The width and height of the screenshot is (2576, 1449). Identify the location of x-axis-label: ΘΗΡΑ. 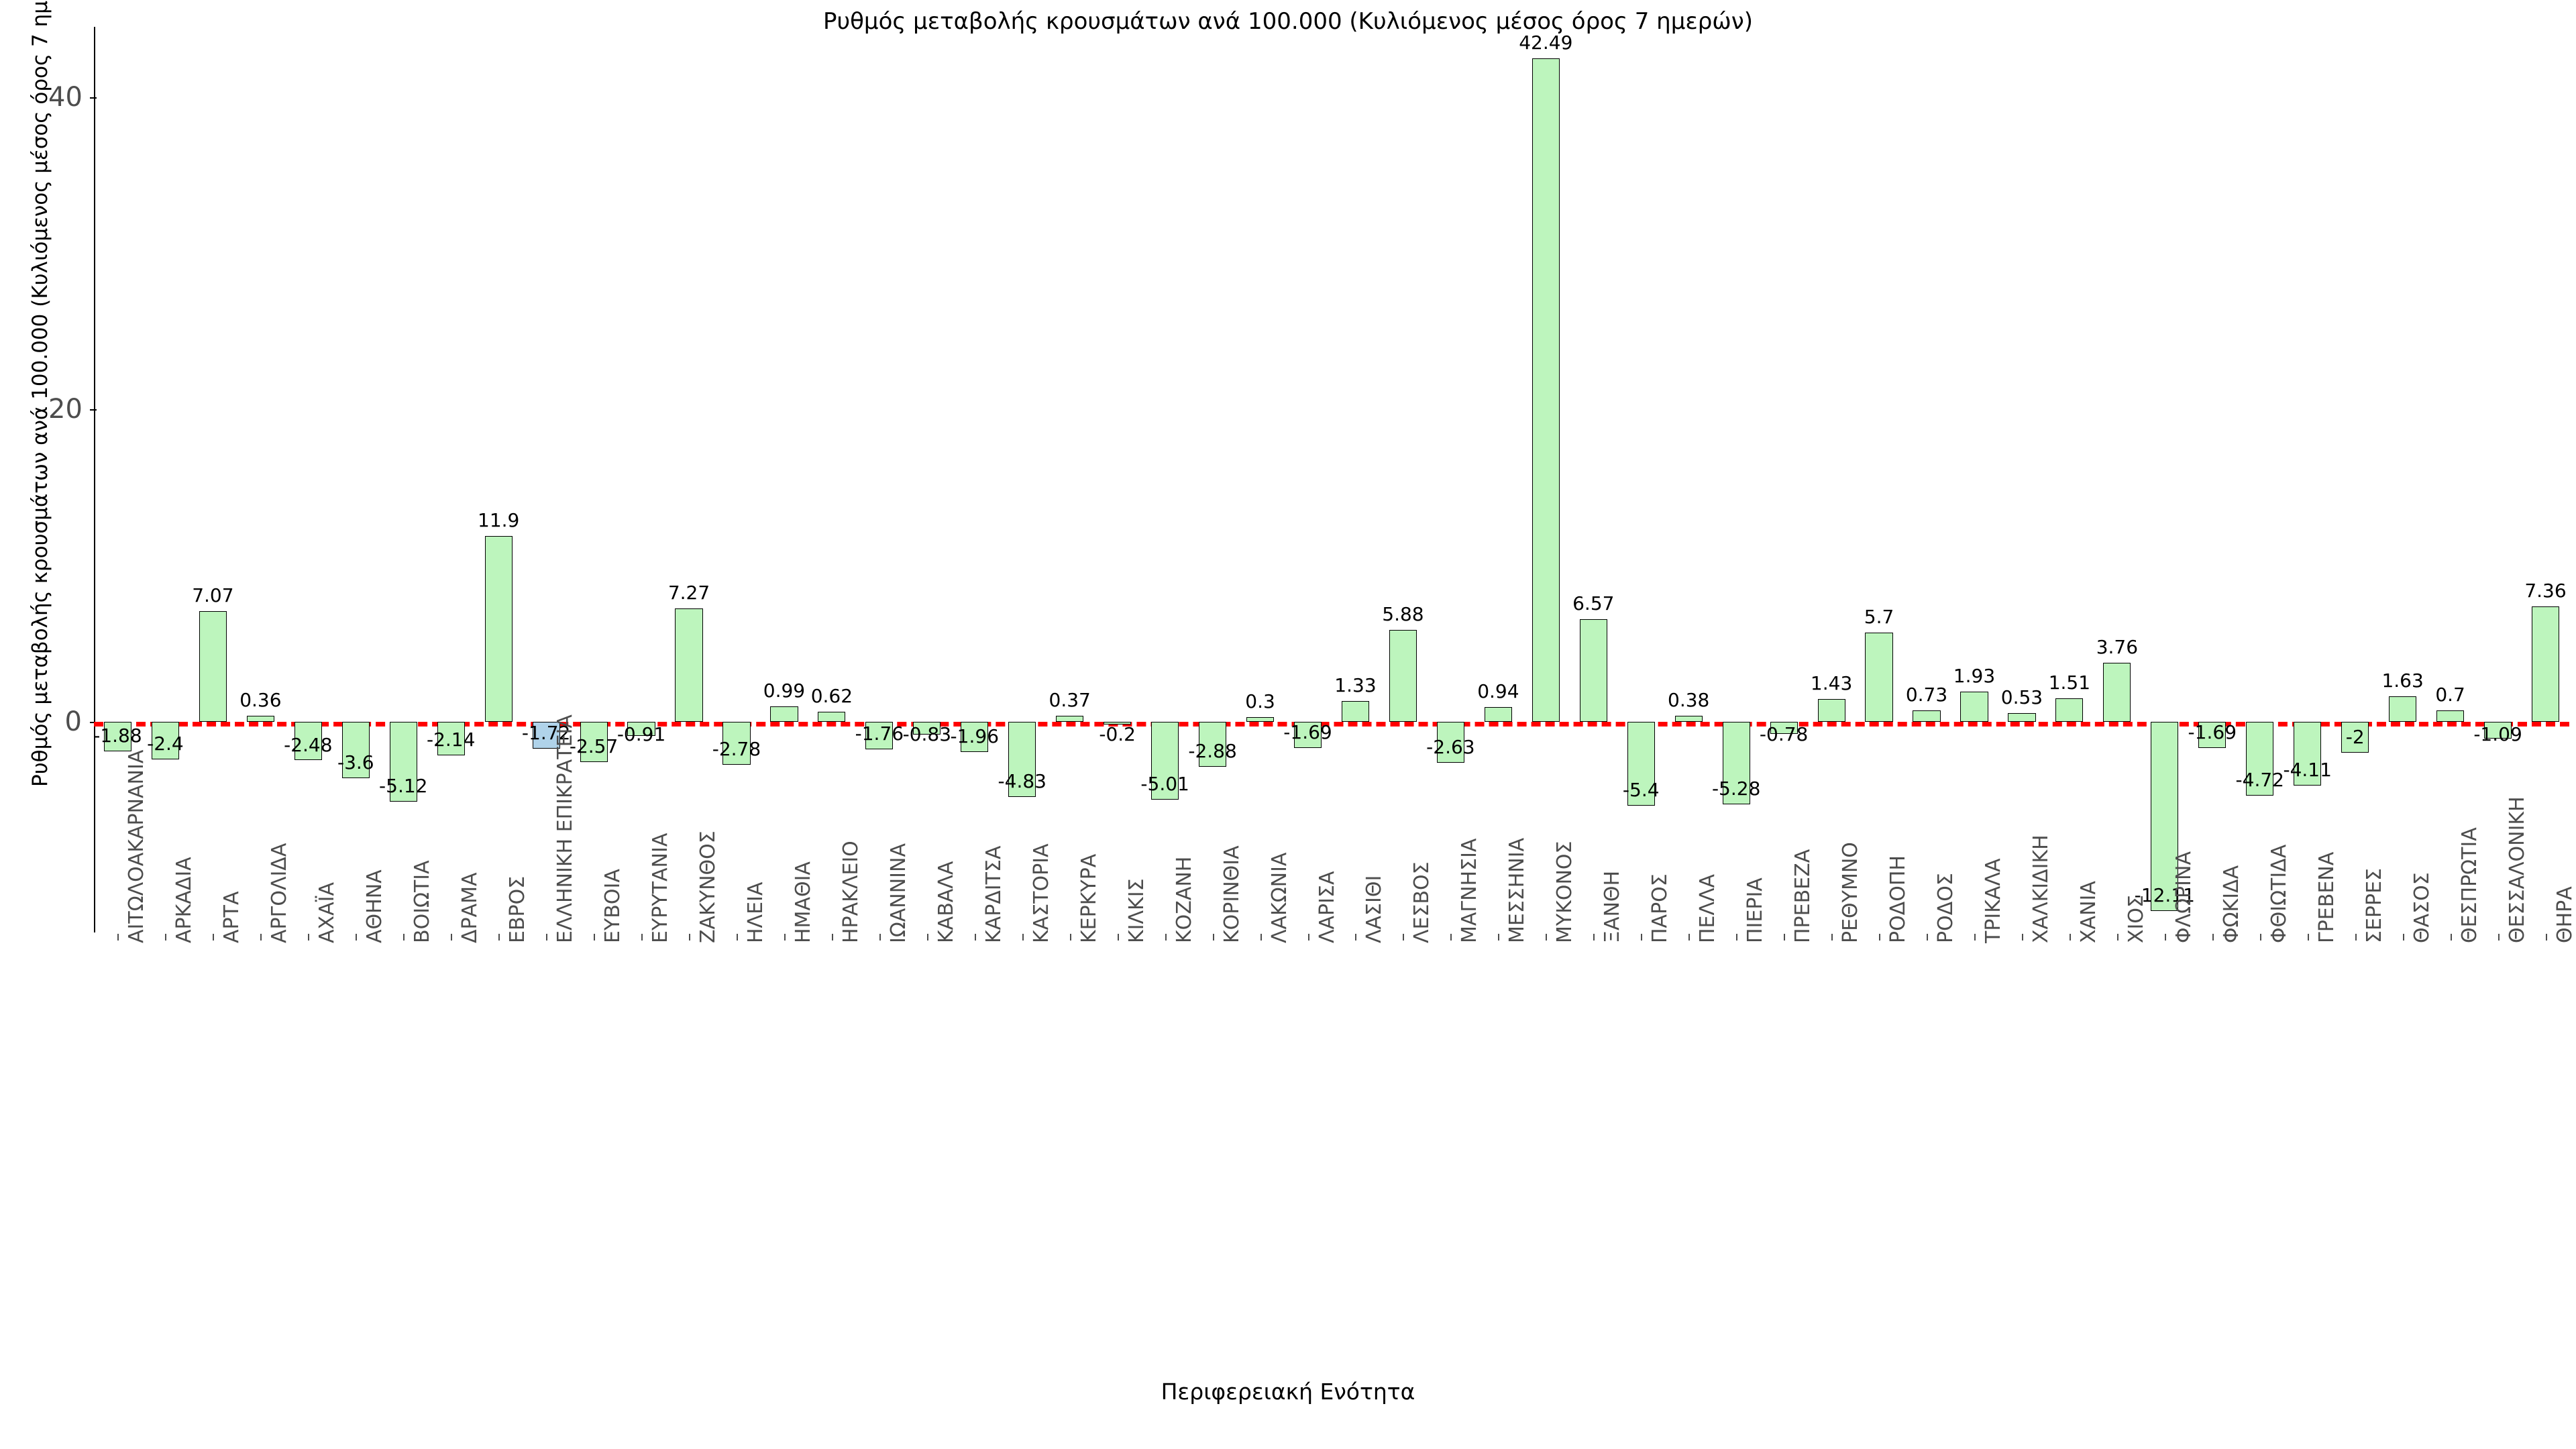
(2564, 914).